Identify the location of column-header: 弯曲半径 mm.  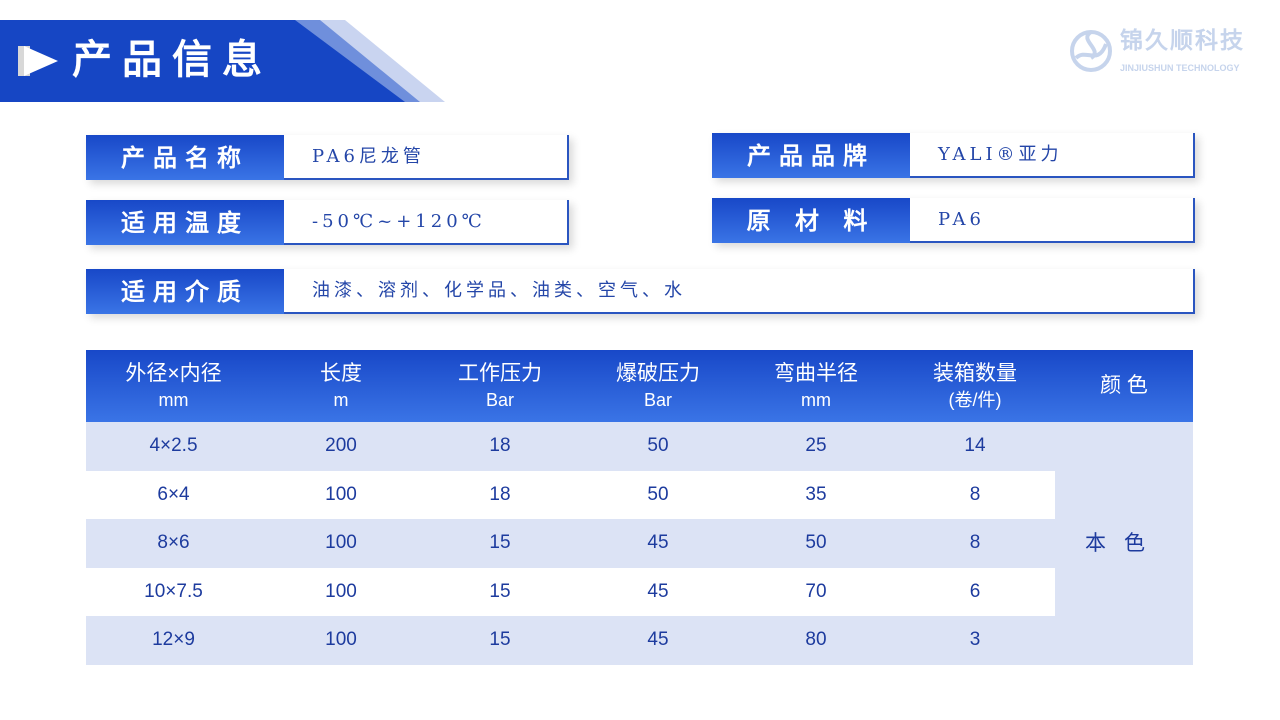
(816, 386).